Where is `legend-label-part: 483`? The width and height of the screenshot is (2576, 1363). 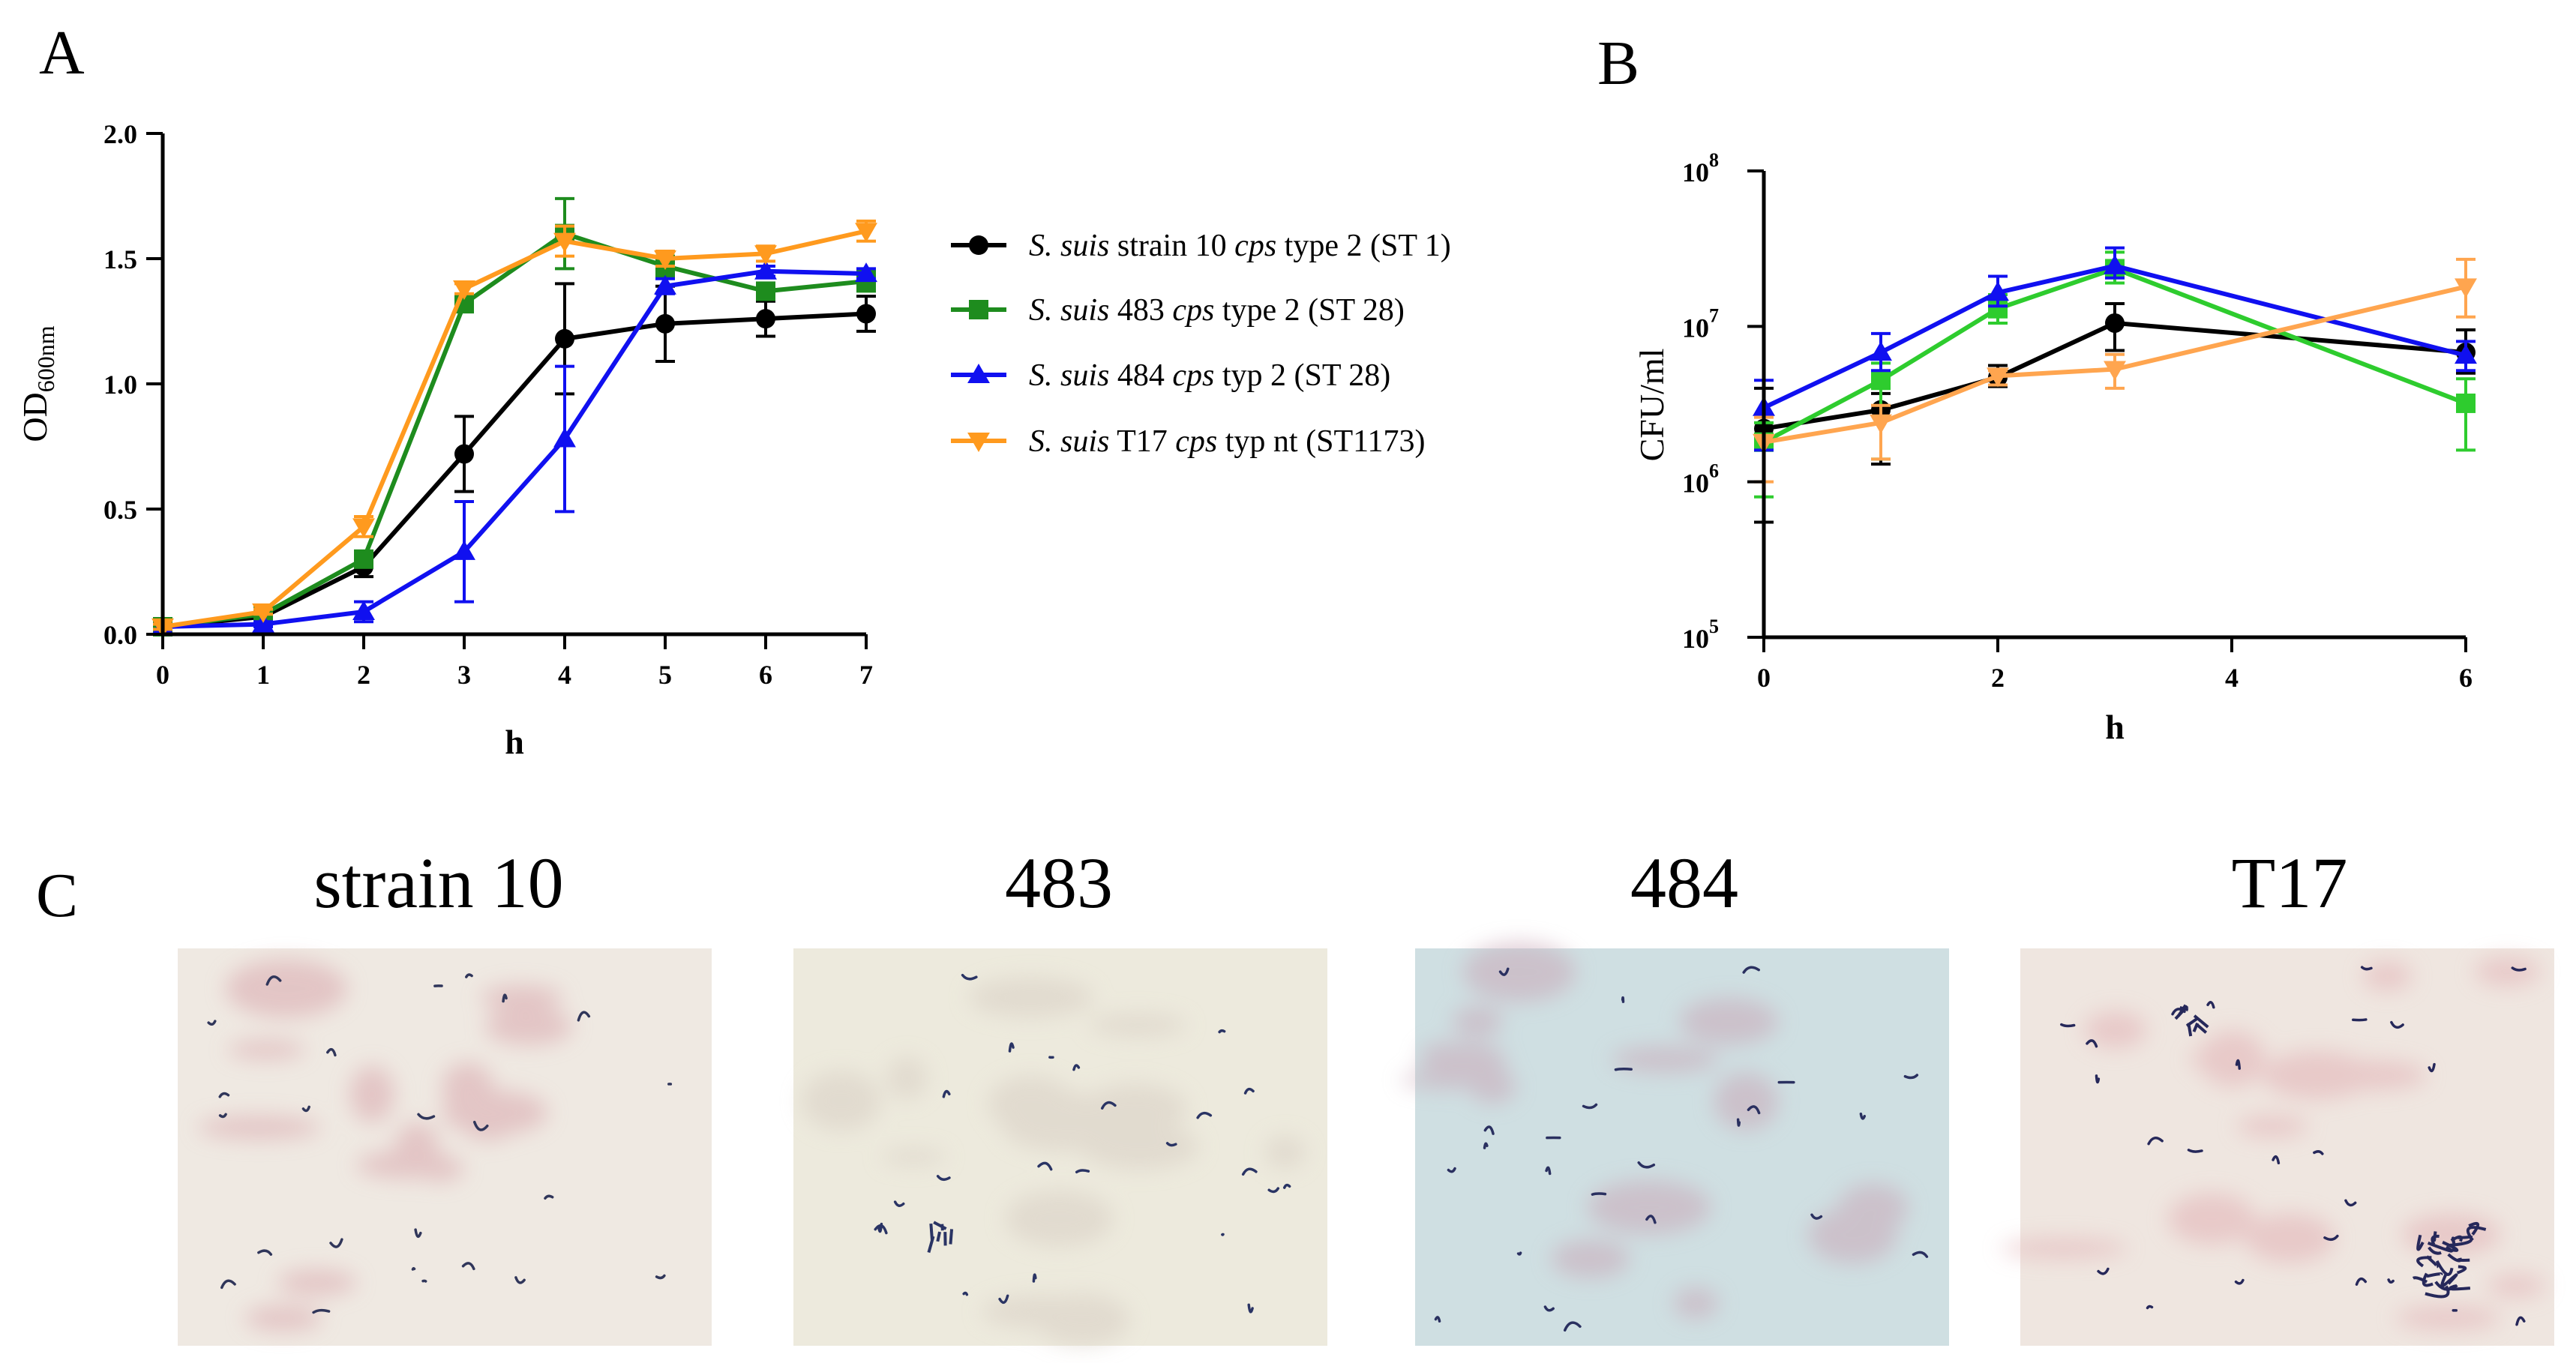
legend-label-part: 483 is located at coordinates (1140, 310).